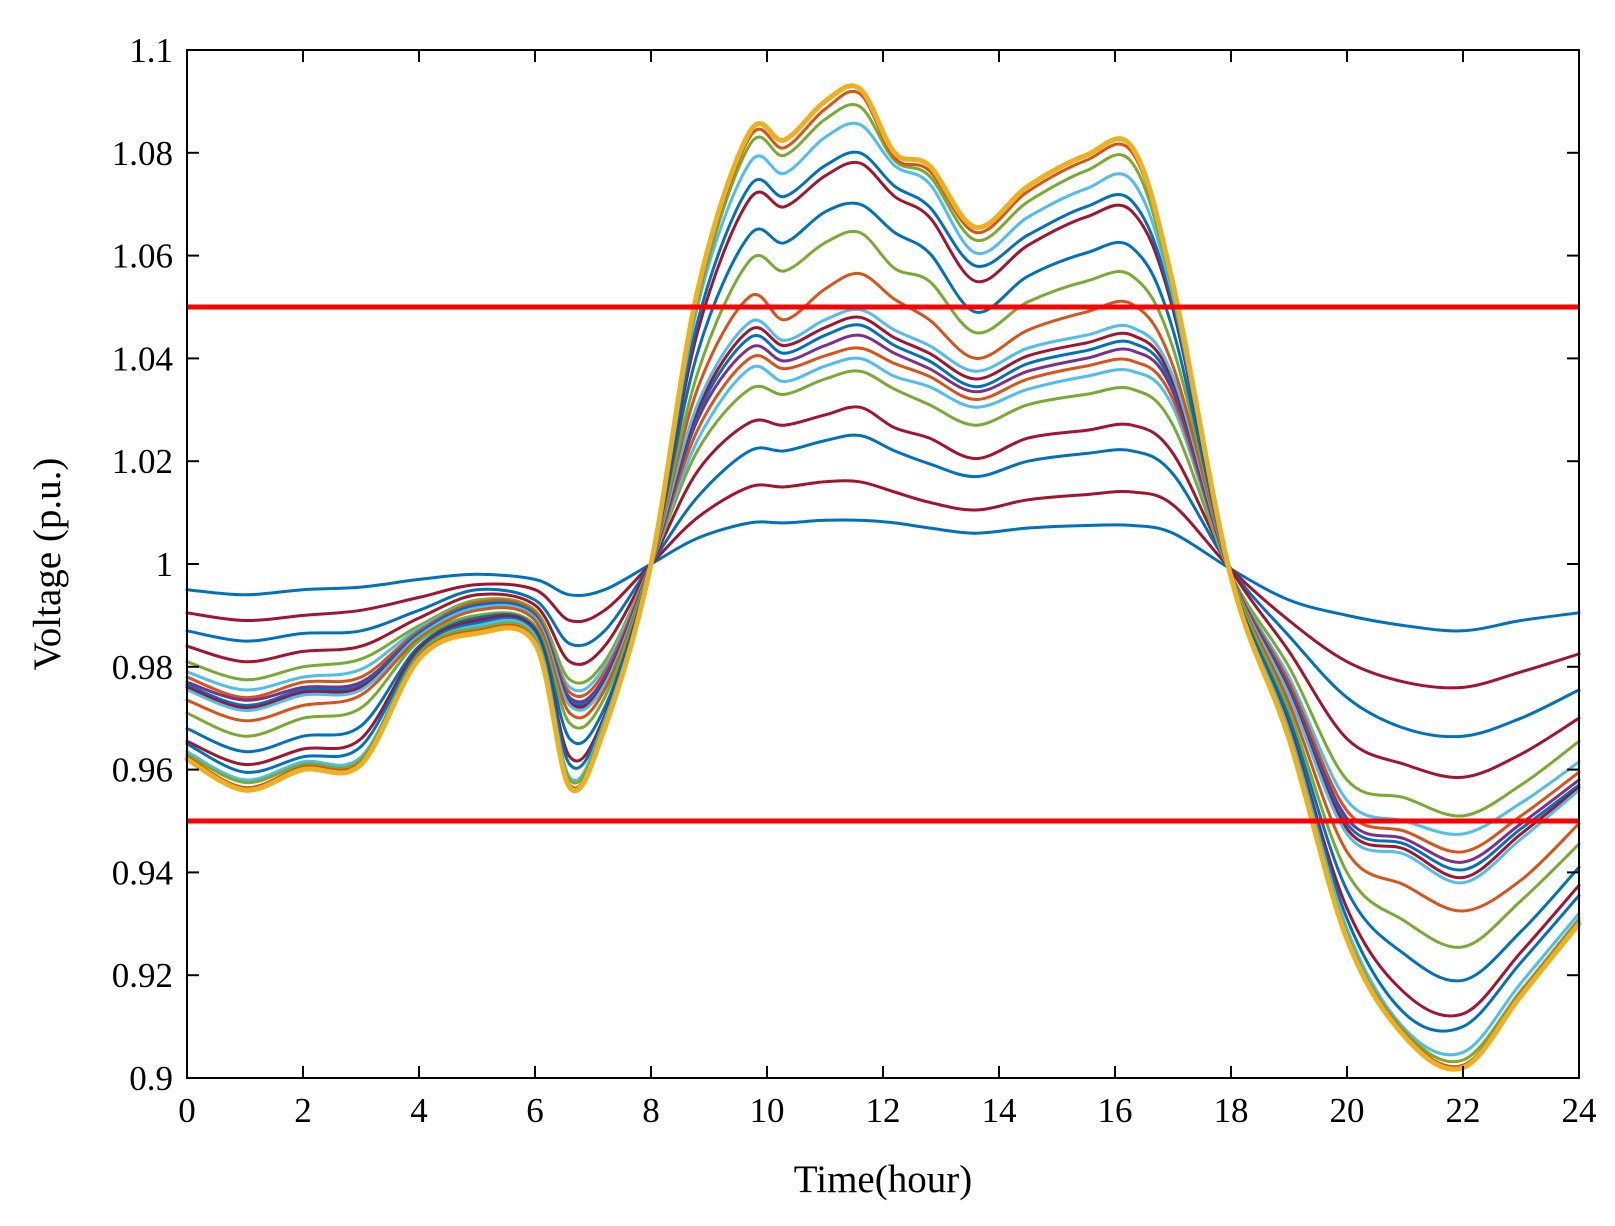 This screenshot has width=1615, height=1226. What do you see at coordinates (1463, 1110) in the screenshot?
I see `x-tick-label-22: 22` at bounding box center [1463, 1110].